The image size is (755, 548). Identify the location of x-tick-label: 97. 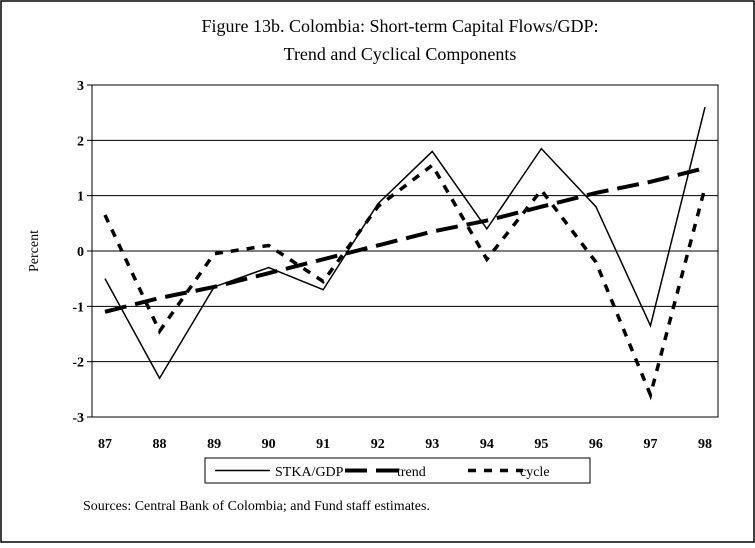
(650, 444).